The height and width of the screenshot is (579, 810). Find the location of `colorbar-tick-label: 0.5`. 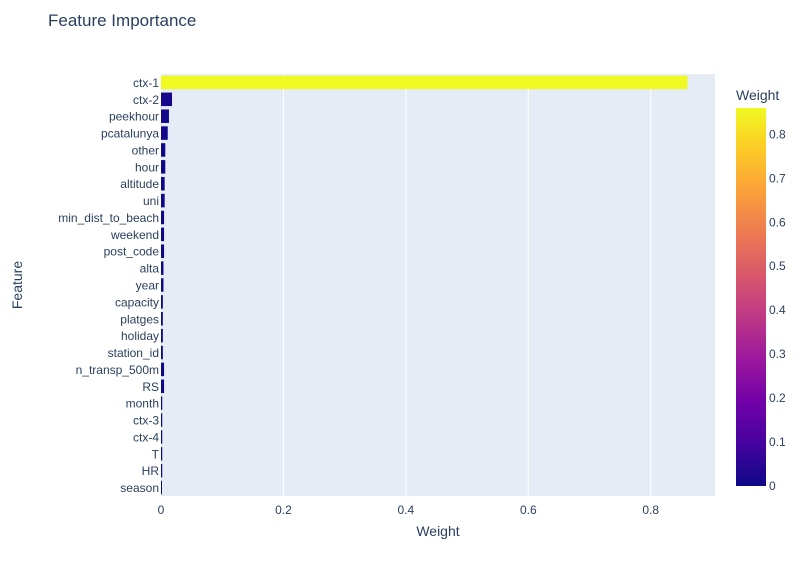

colorbar-tick-label: 0.5 is located at coordinates (777, 266).